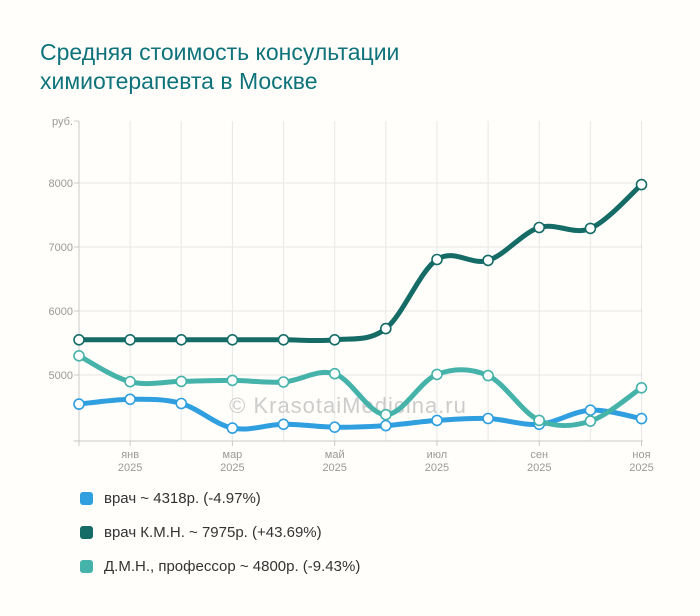 This screenshot has width=700, height=616. I want to click on x-tick-month-label: янв, so click(130, 455).